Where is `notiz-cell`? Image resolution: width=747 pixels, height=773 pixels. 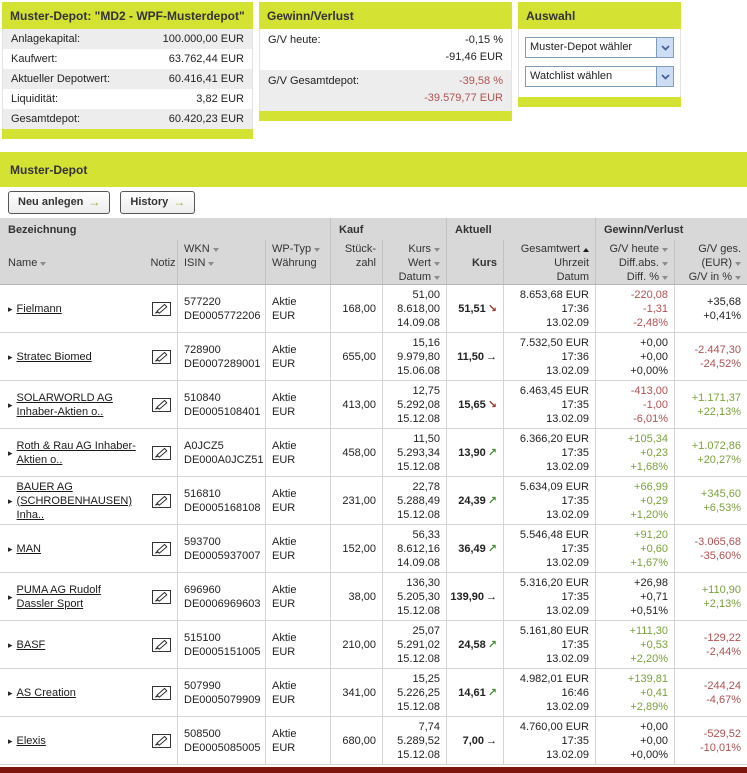 notiz-cell is located at coordinates (161, 500).